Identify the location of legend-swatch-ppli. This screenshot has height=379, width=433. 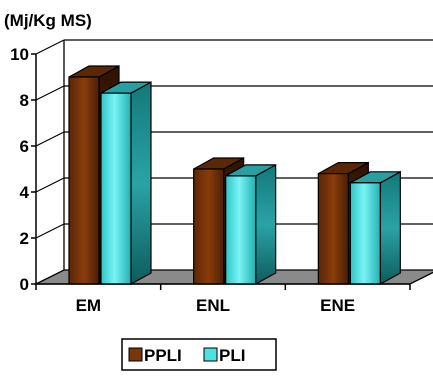
(135, 354).